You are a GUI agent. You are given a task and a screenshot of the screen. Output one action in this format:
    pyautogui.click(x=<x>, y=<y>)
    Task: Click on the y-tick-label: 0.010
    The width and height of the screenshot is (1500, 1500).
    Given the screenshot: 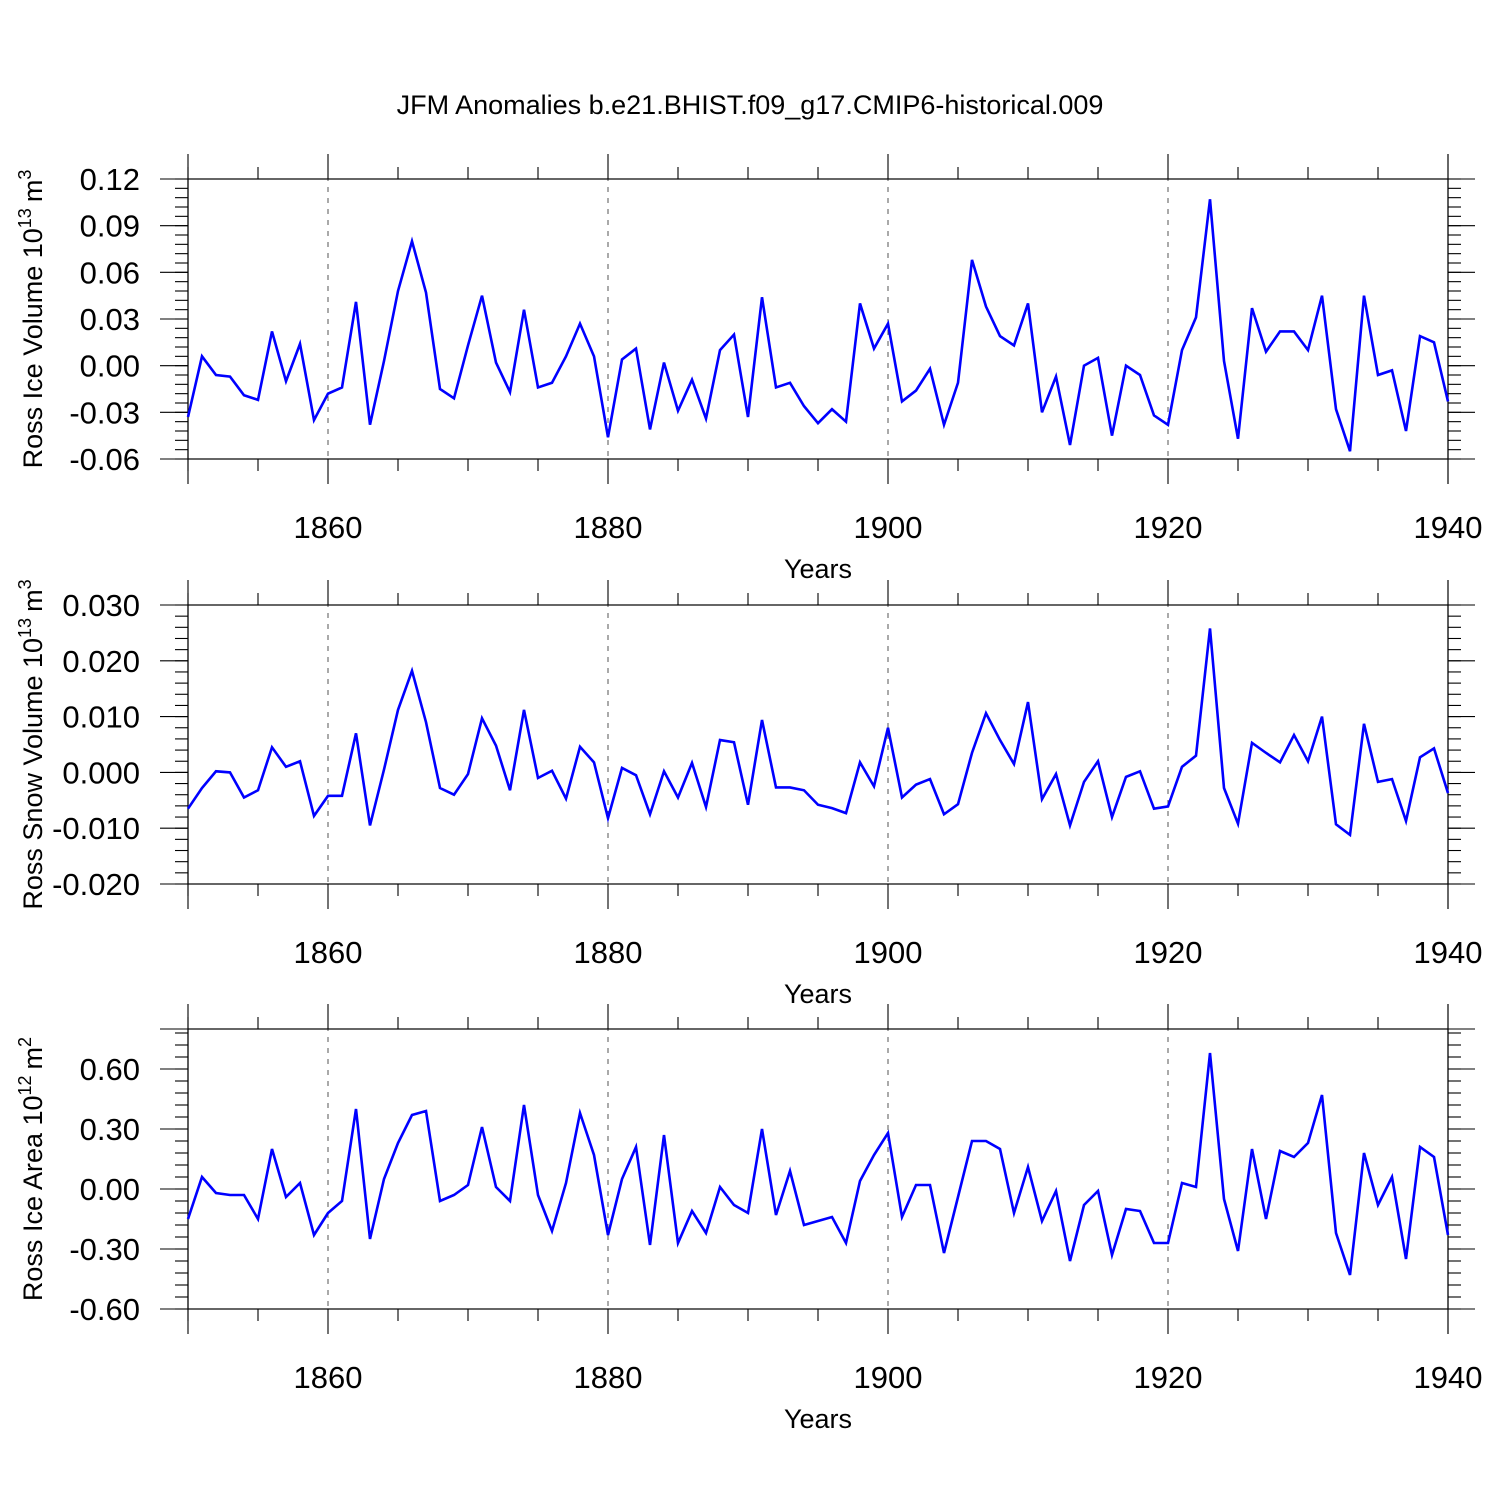 What is the action you would take?
    pyautogui.click(x=101, y=717)
    